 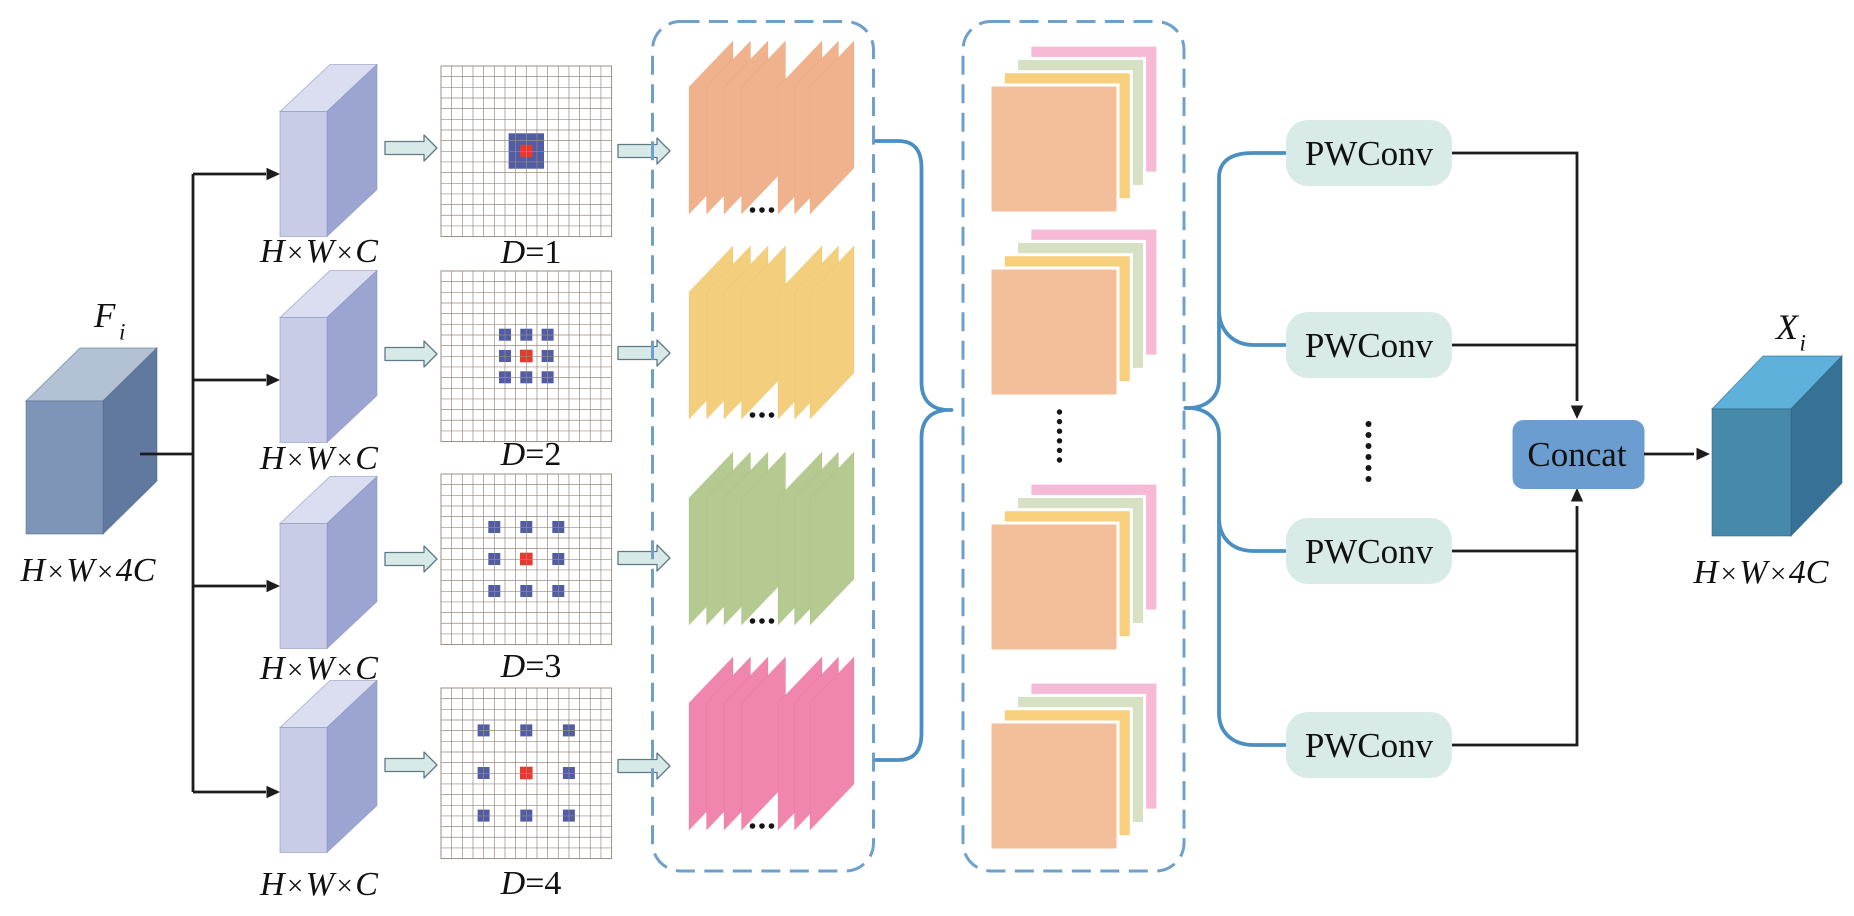 I want to click on svg-text: D=3, so click(x=531, y=666).